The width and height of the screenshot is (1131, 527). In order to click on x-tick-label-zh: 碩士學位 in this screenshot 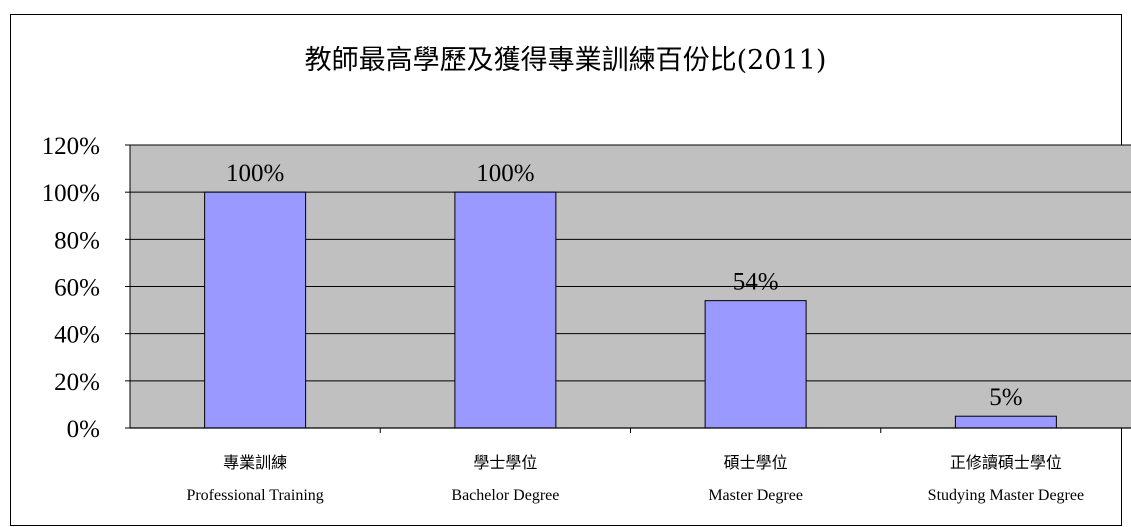, I will do `click(756, 462)`.